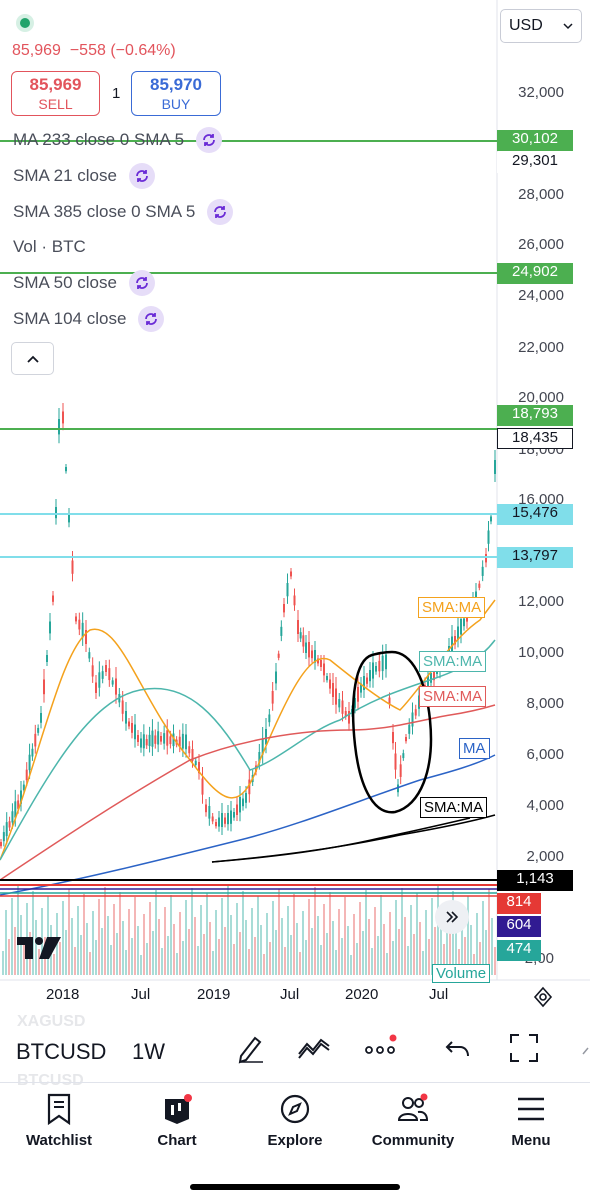  Describe the element at coordinates (89, 319) in the screenshot. I see `indicator-sma104: SMA 104 close` at that location.